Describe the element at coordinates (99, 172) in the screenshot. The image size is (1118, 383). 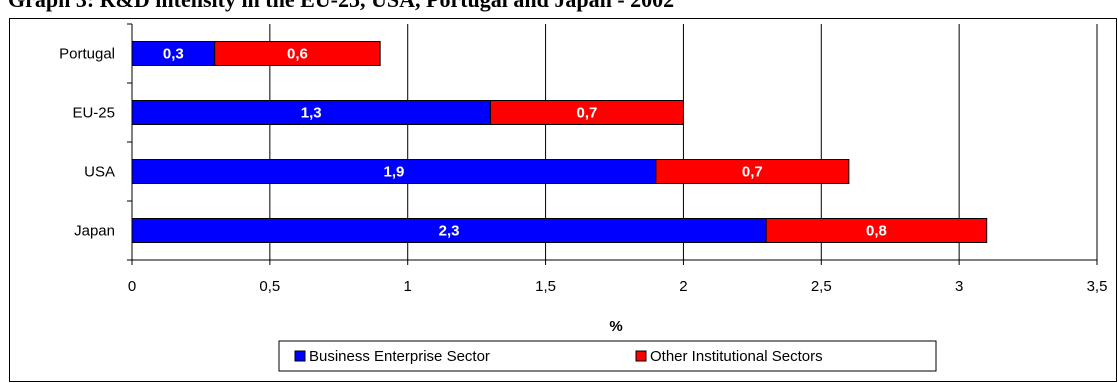
I see `category-label: USA` at that location.